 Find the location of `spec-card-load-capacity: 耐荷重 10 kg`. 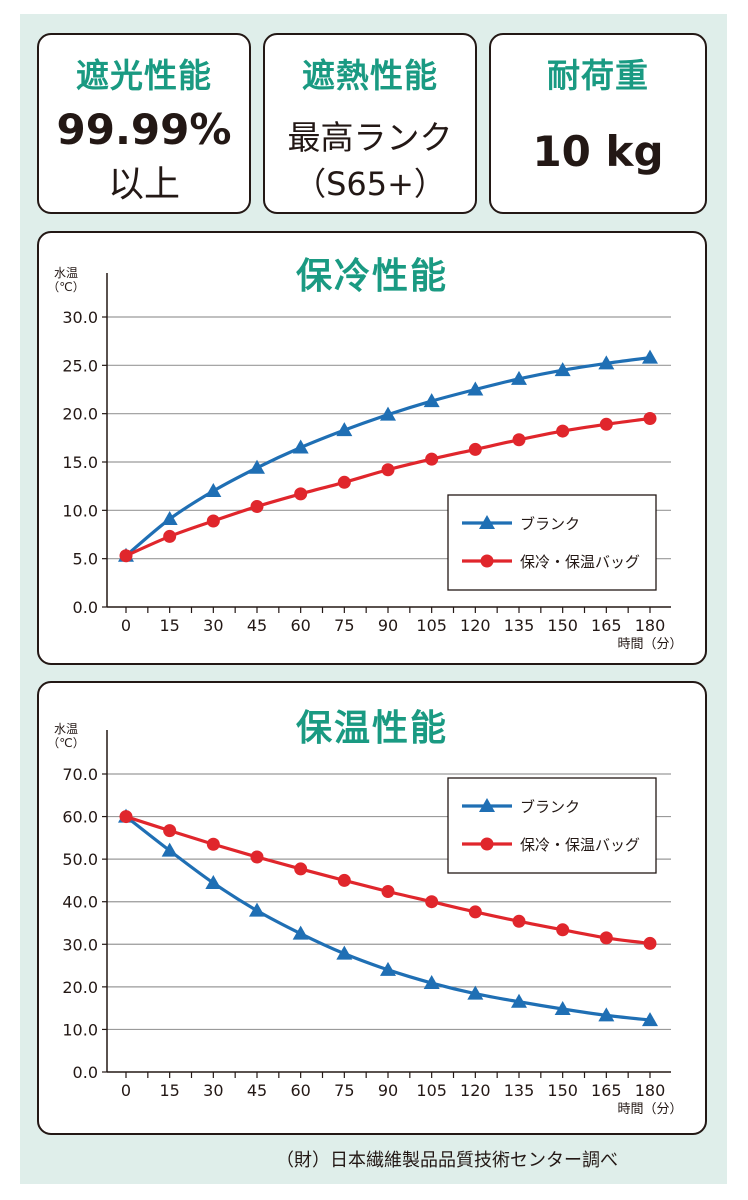

spec-card-load-capacity: 耐荷重 10 kg is located at coordinates (598, 123).